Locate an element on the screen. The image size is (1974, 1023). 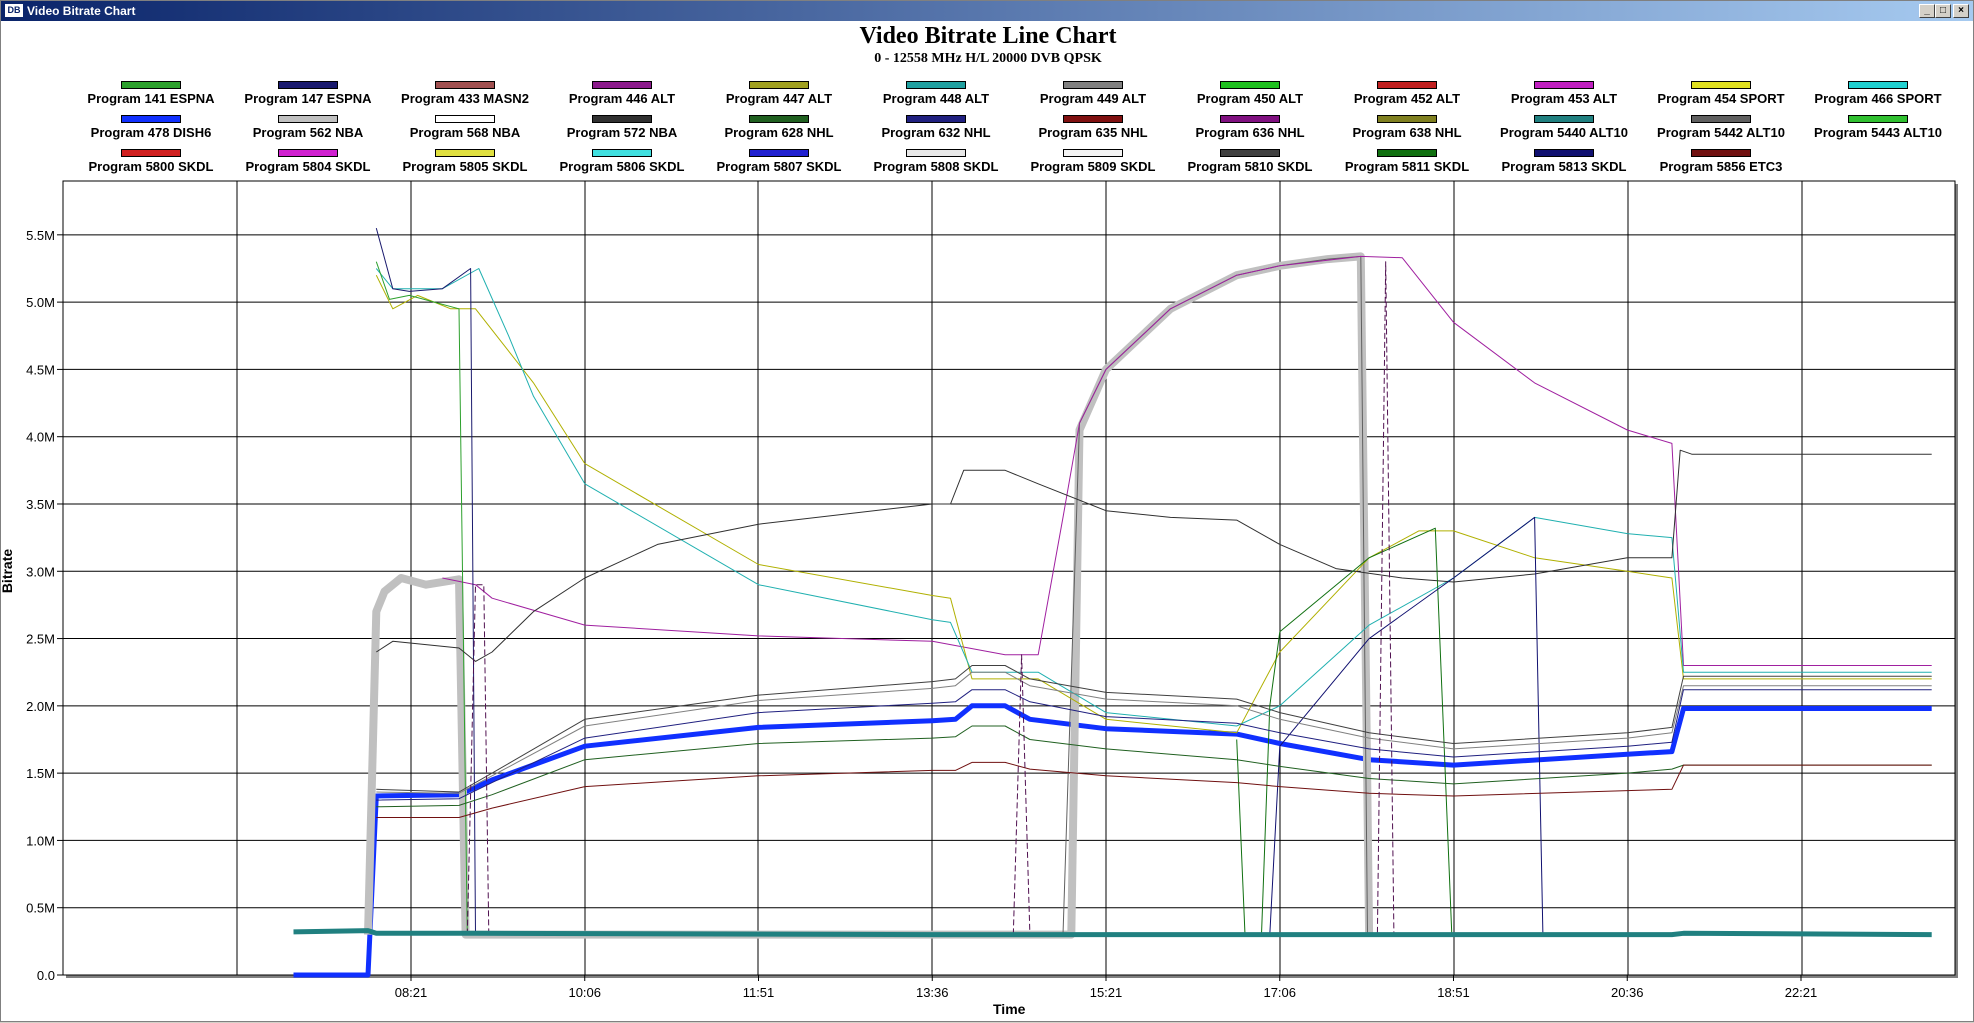
x-axis-label: Time is located at coordinates (1009, 1009).